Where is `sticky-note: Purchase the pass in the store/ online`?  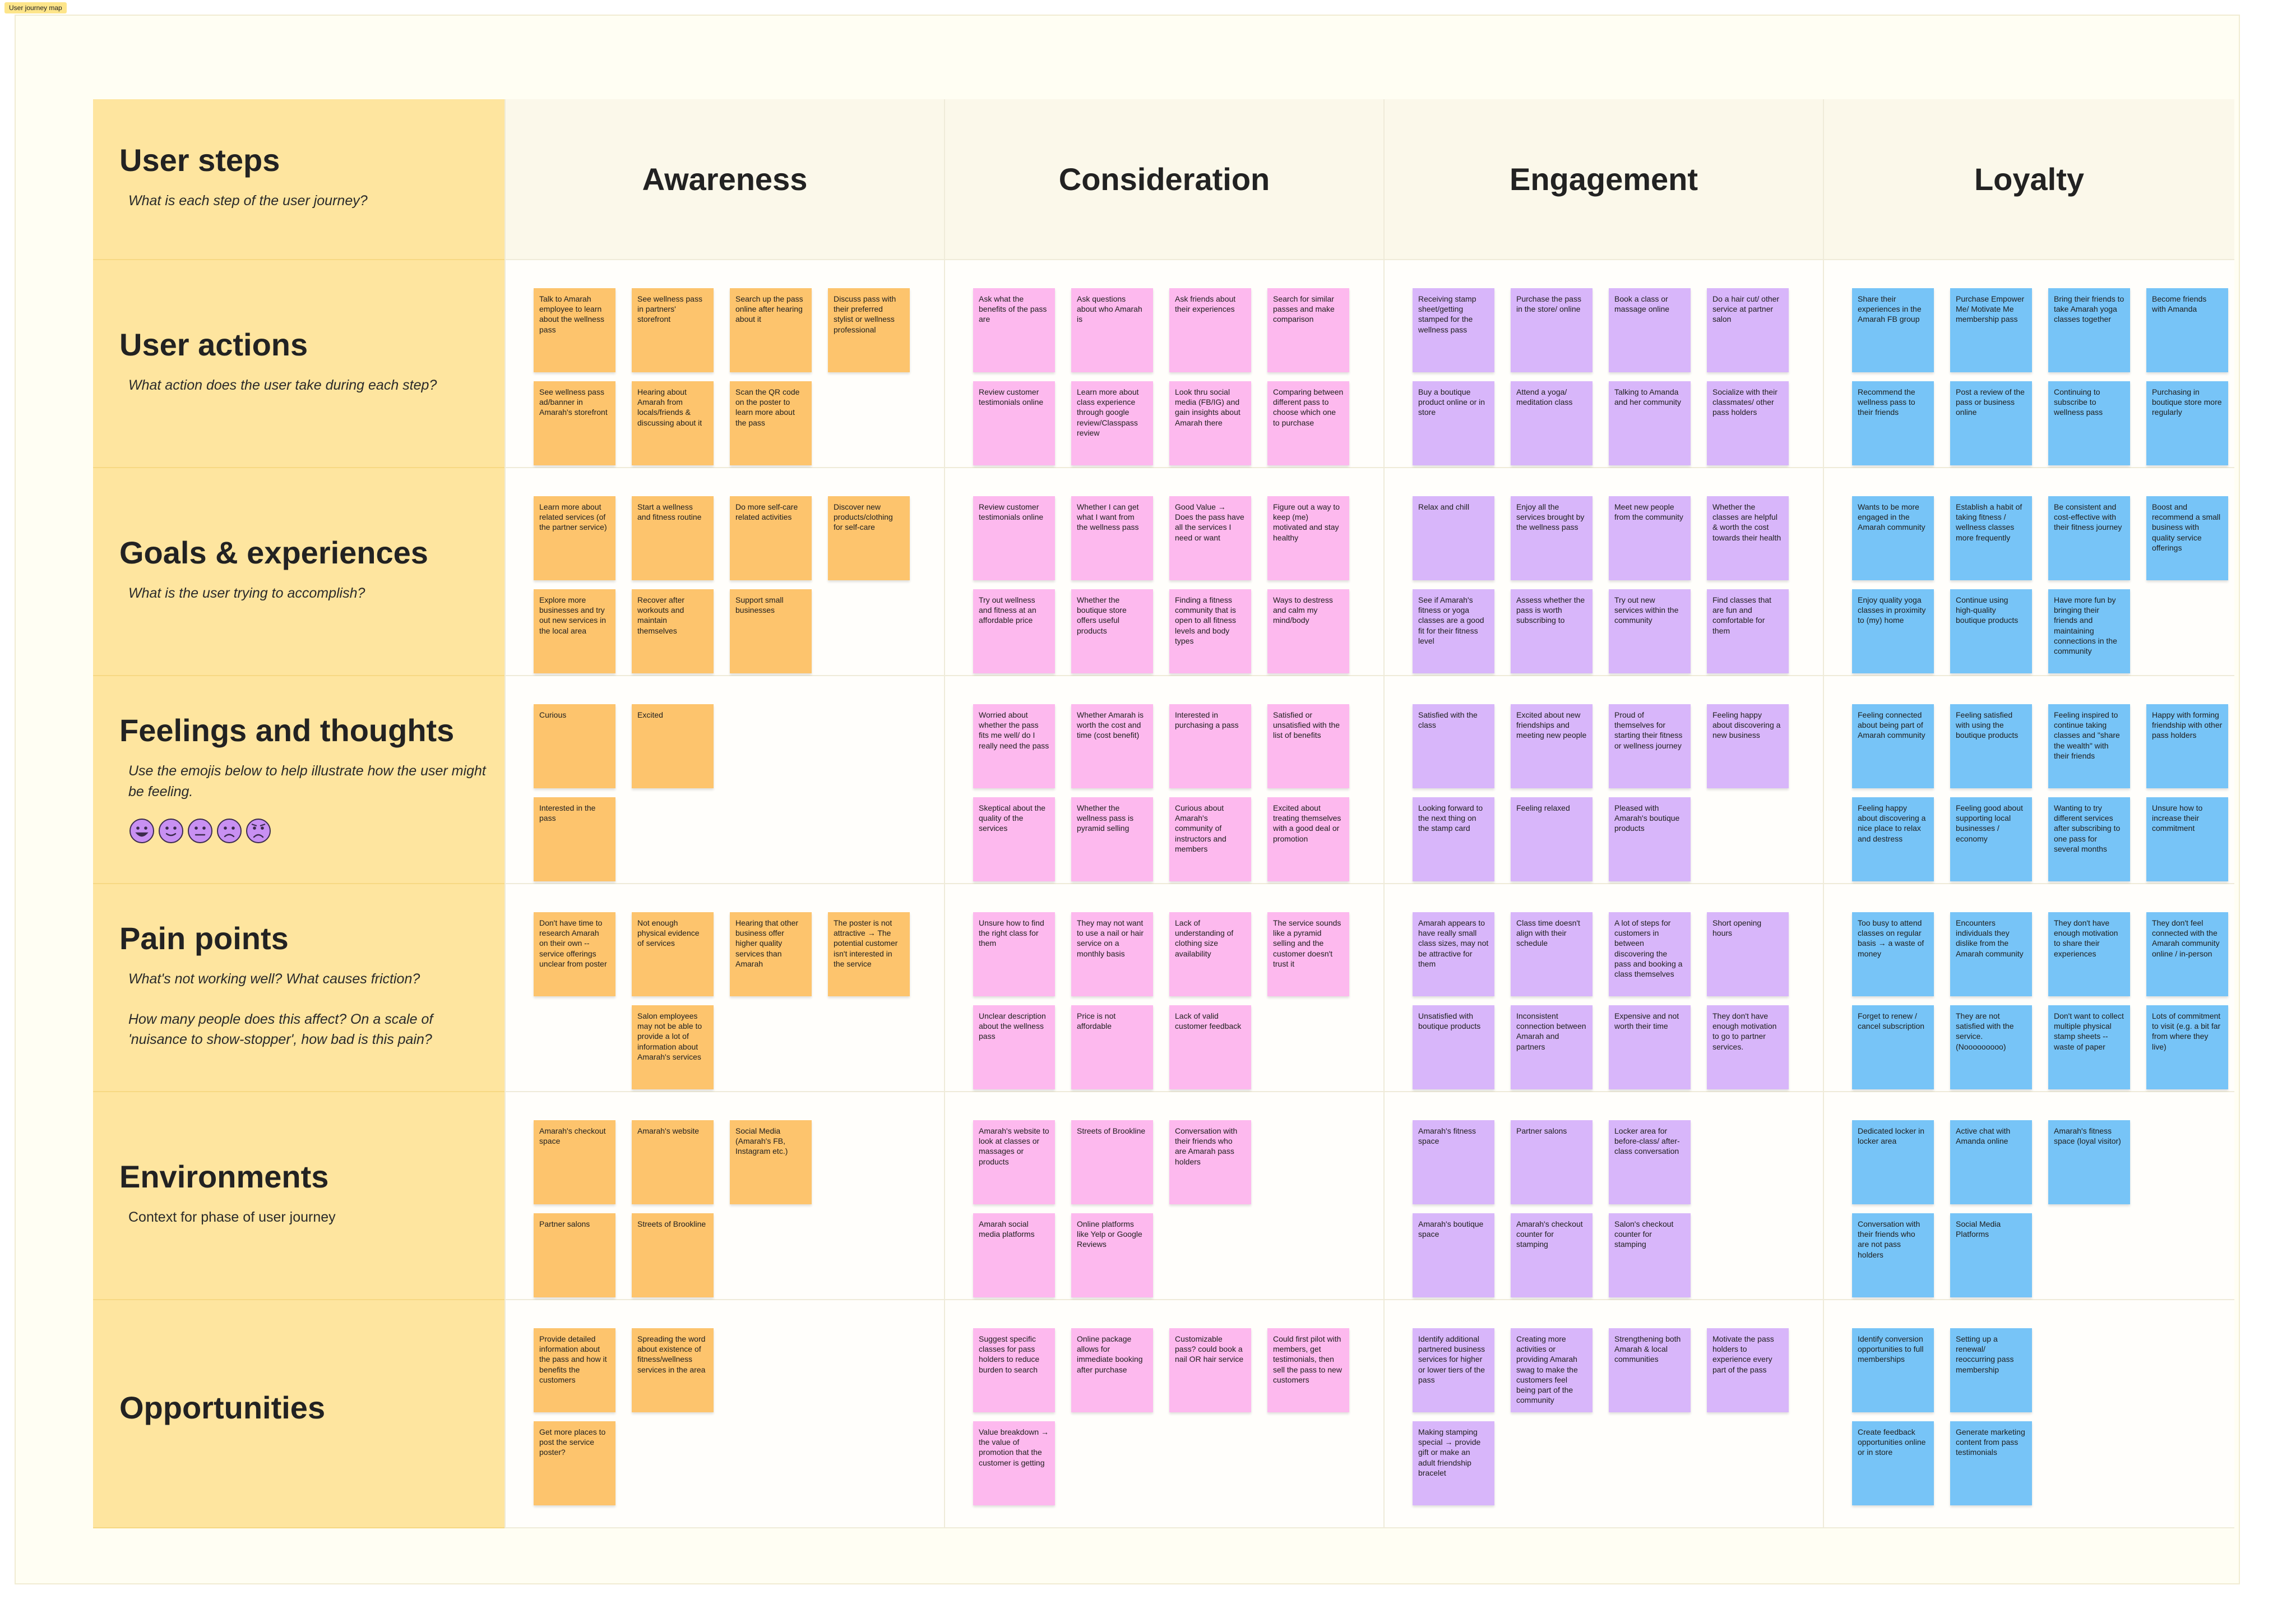
sticky-note: Purchase the pass in the store/ online is located at coordinates (1552, 330).